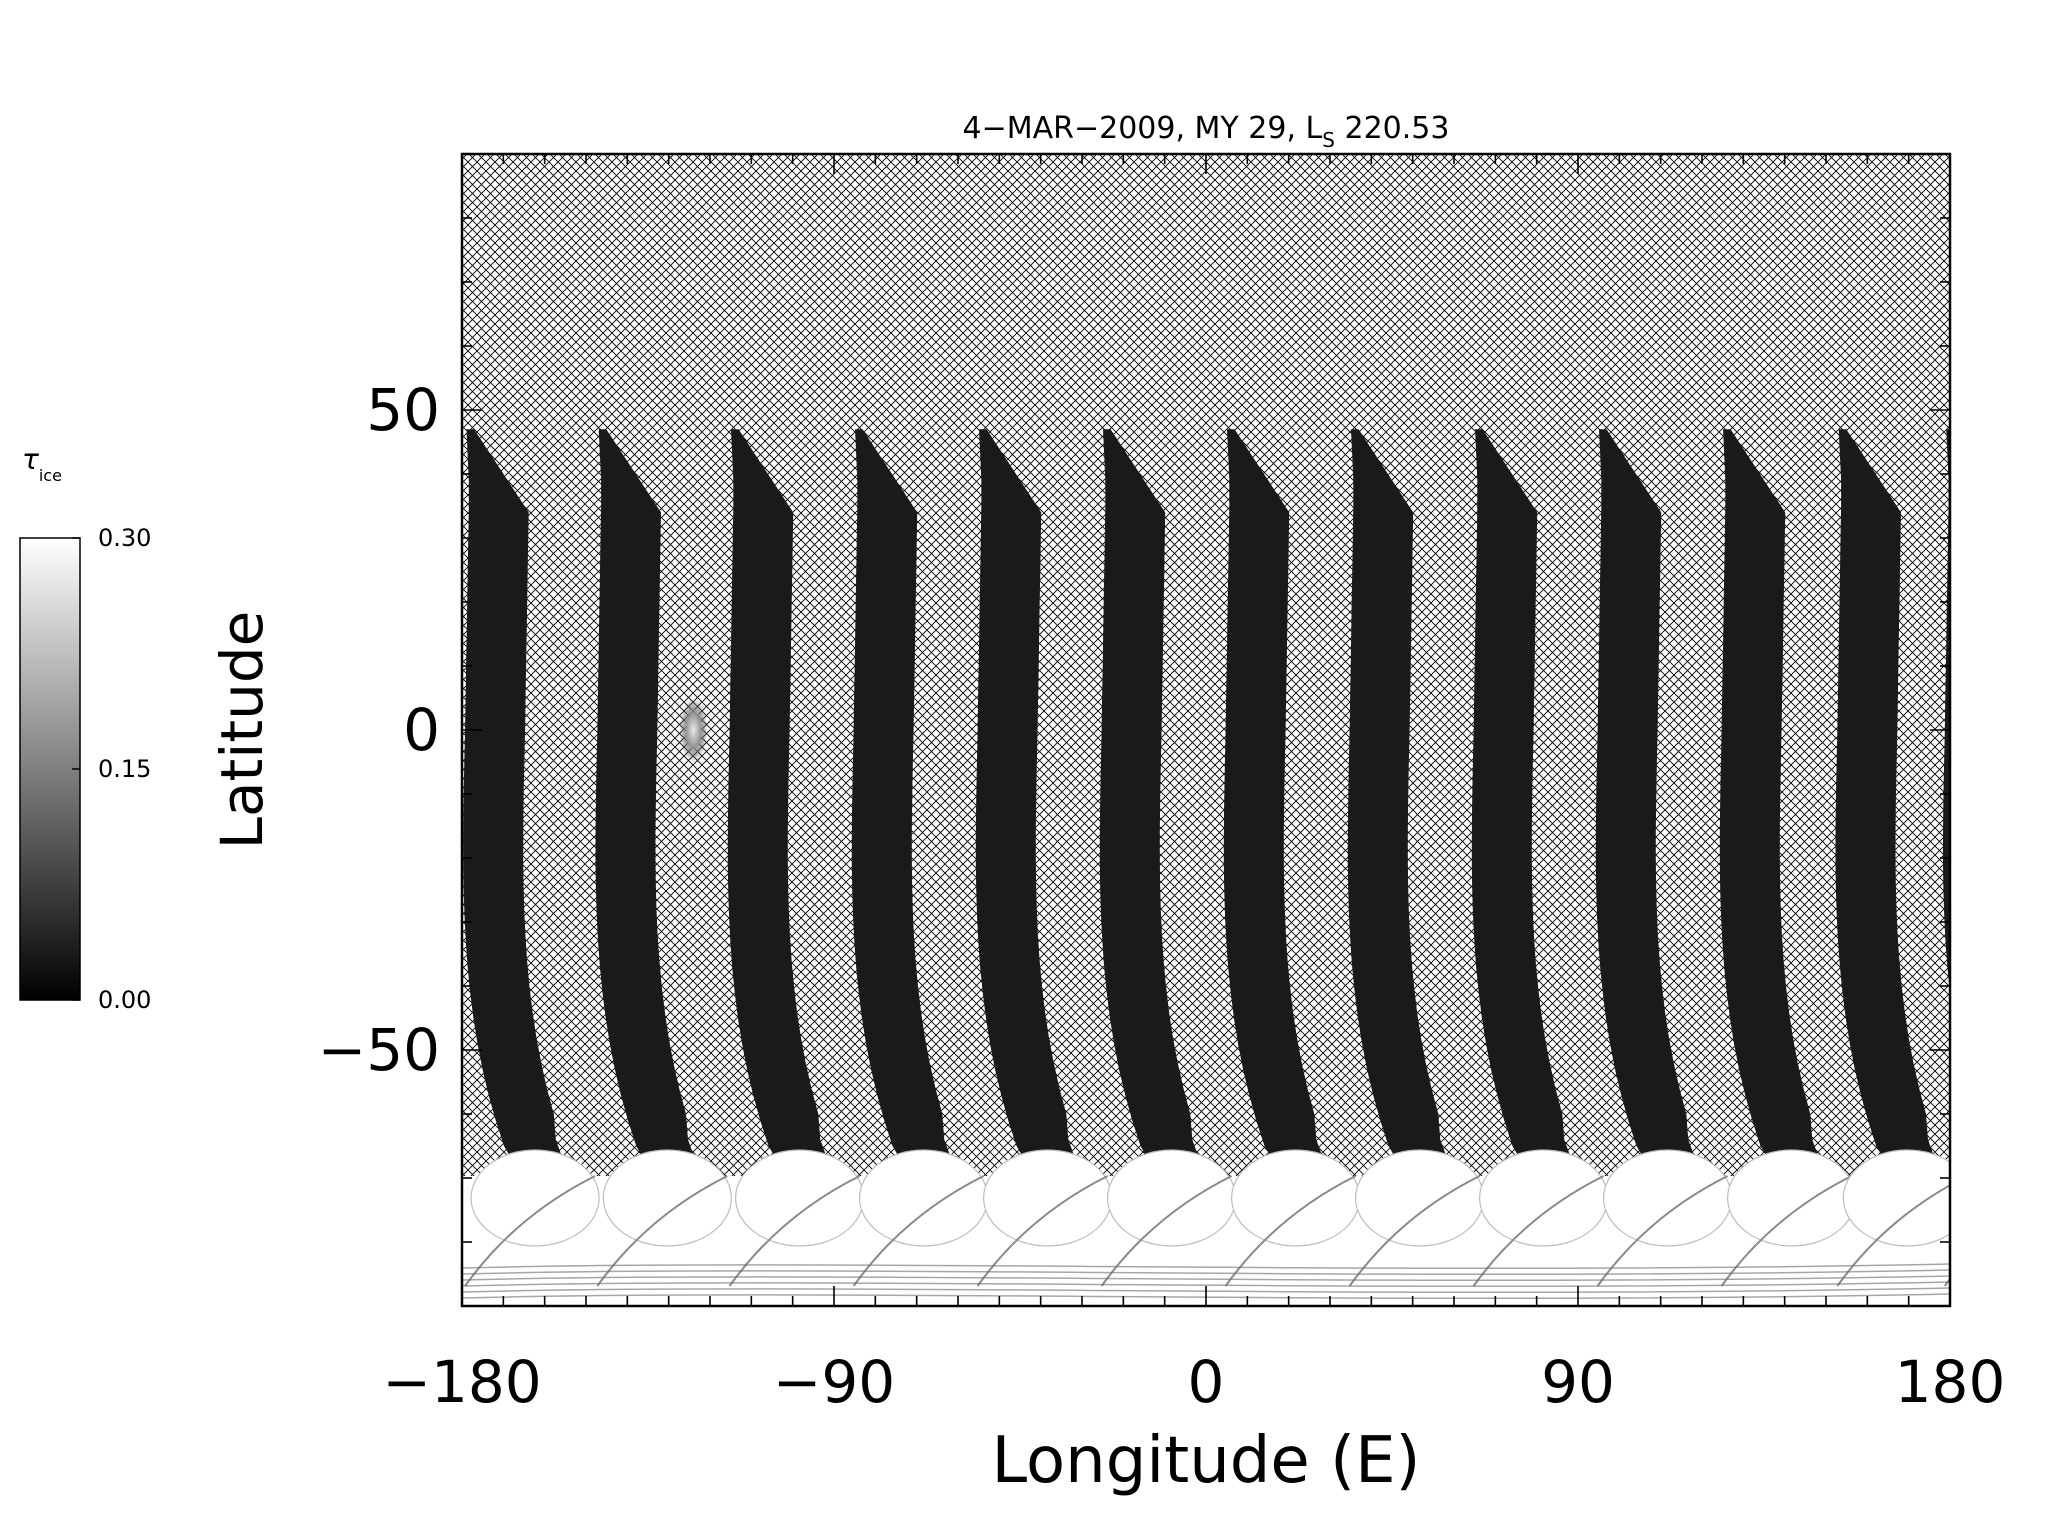 This screenshot has width=2048, height=1536. I want to click on colorbar-tick-label: 0.00, so click(124, 1000).